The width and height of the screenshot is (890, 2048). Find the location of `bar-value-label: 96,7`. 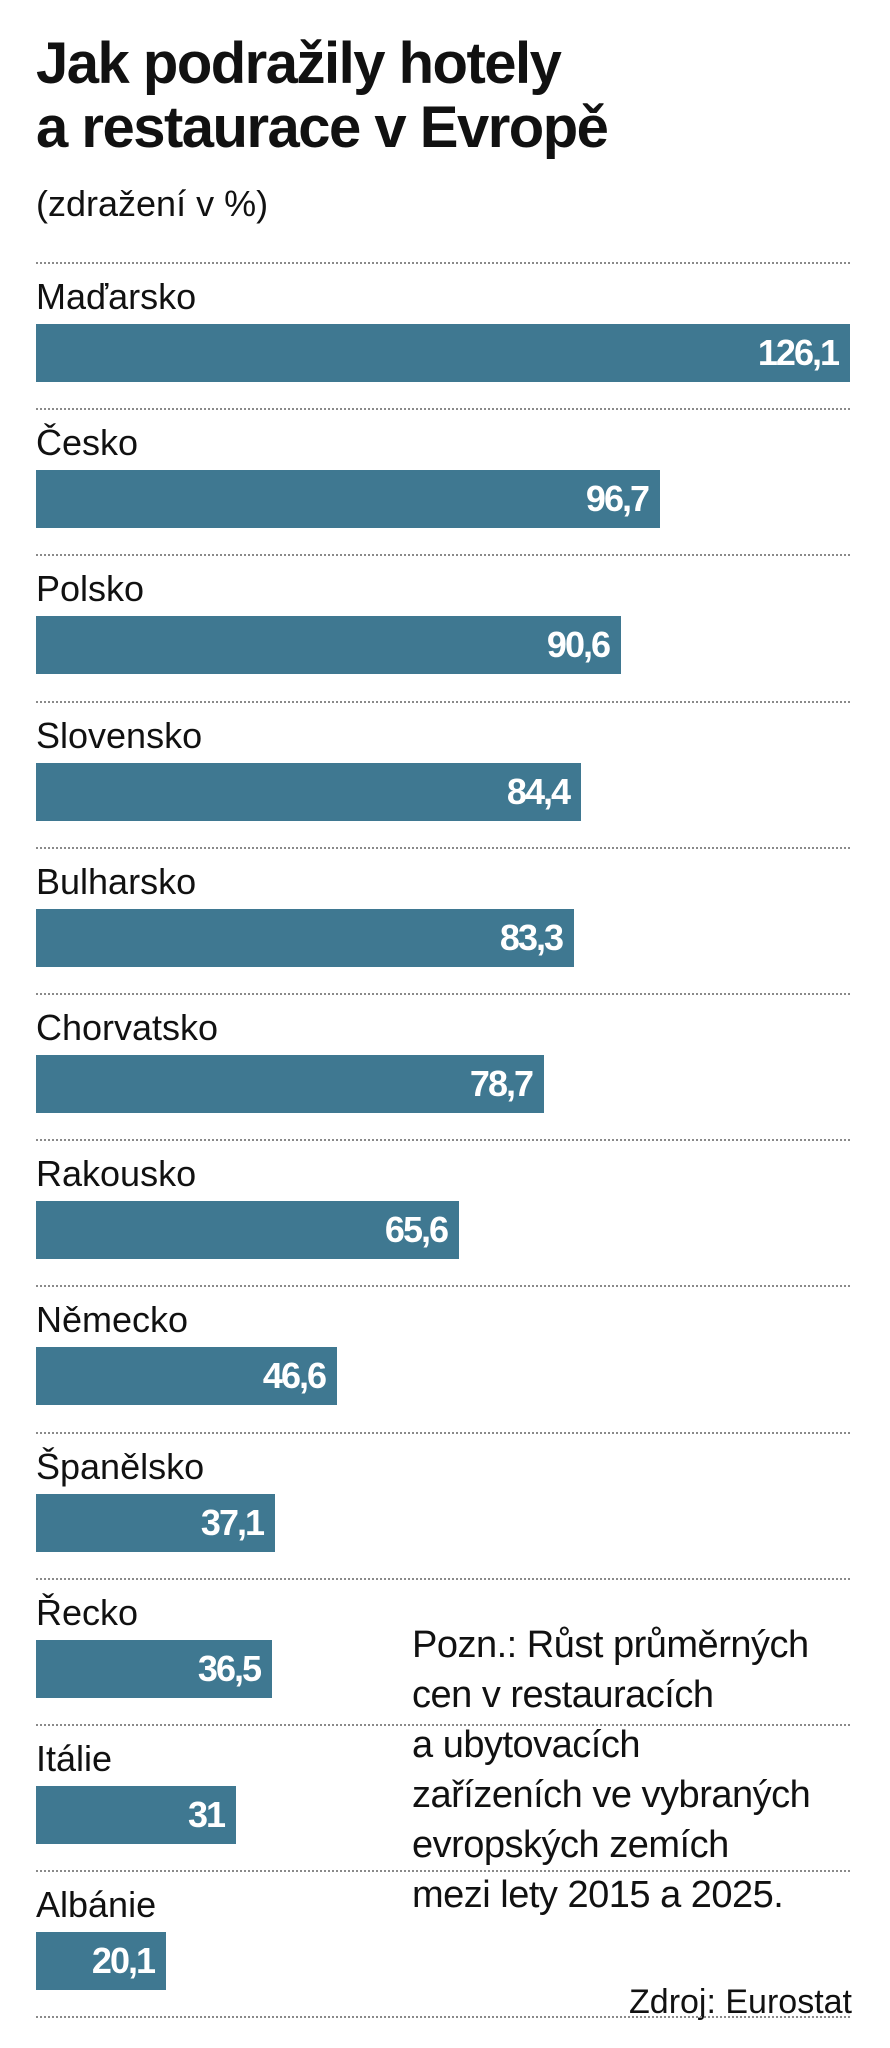

bar-value-label: 96,7 is located at coordinates (617, 499).